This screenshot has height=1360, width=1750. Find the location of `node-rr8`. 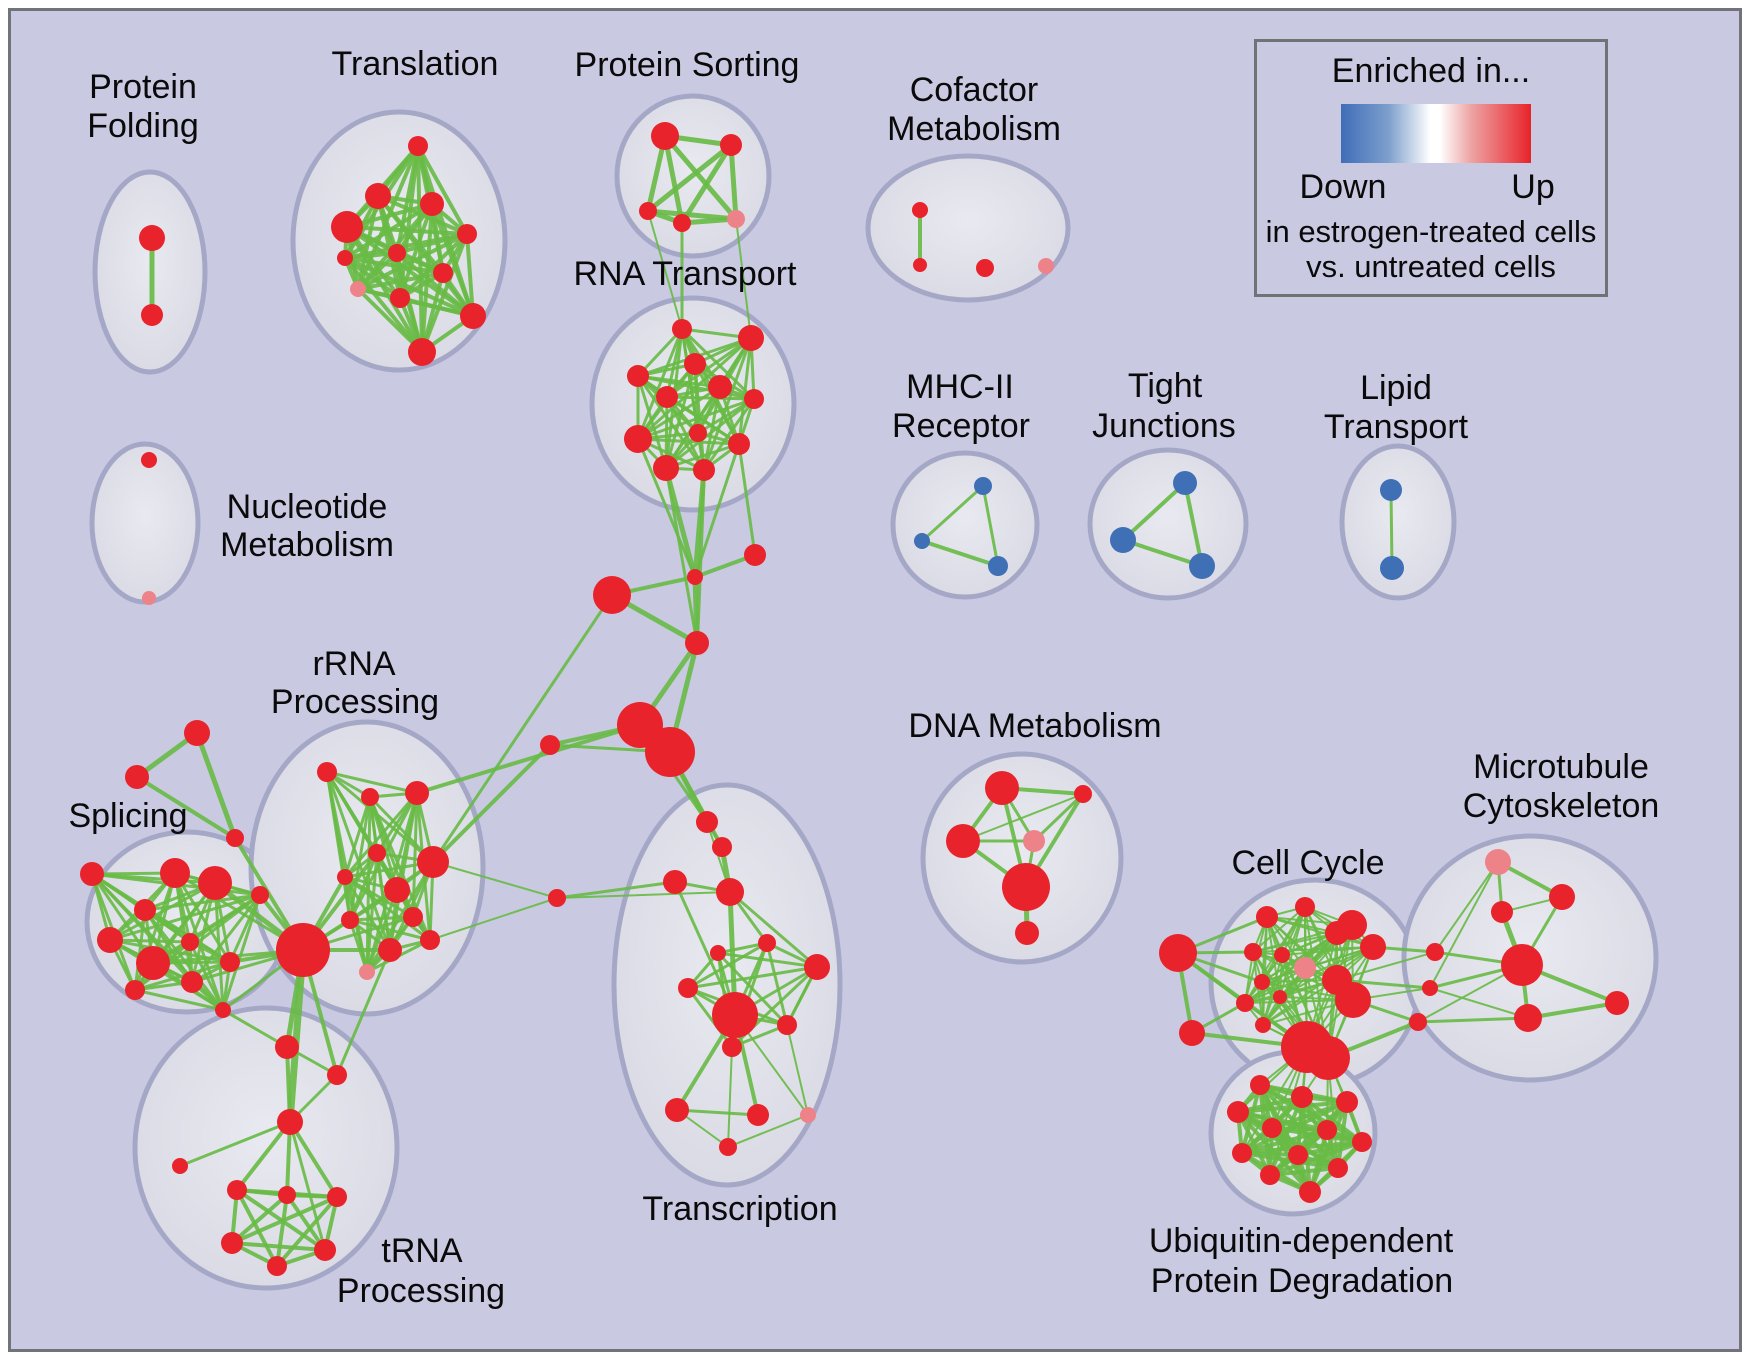

node-rr8 is located at coordinates (413, 917).